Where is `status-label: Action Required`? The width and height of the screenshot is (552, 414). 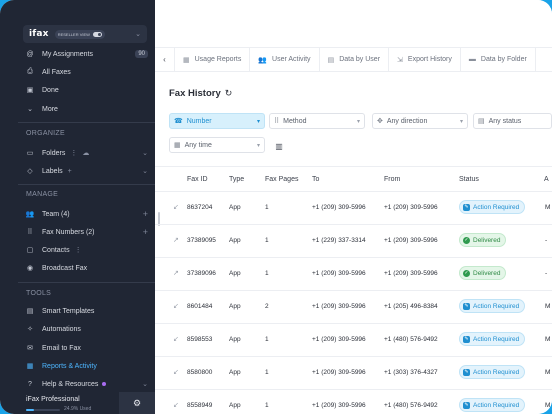
status-label: Action Required is located at coordinates (496, 339).